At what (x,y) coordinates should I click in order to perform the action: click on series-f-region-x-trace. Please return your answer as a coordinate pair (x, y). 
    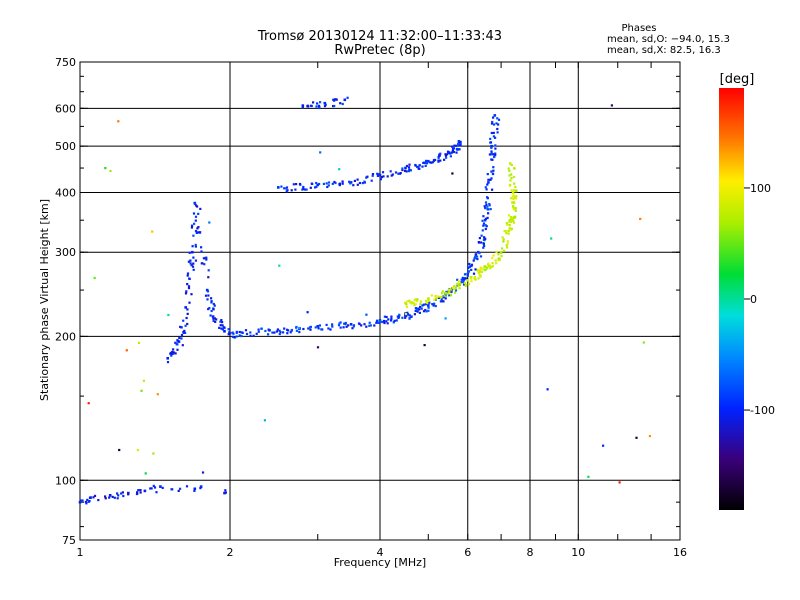
    Looking at the image, I should click on (461, 235).